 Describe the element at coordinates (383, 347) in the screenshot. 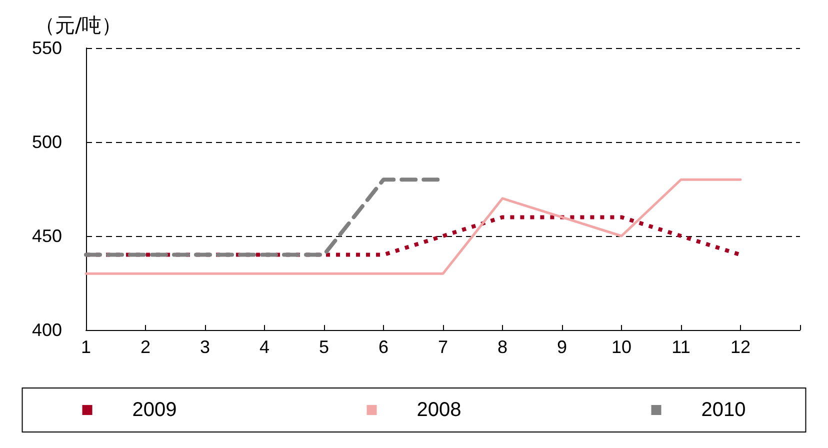

I see `x-tick-label: 6` at that location.